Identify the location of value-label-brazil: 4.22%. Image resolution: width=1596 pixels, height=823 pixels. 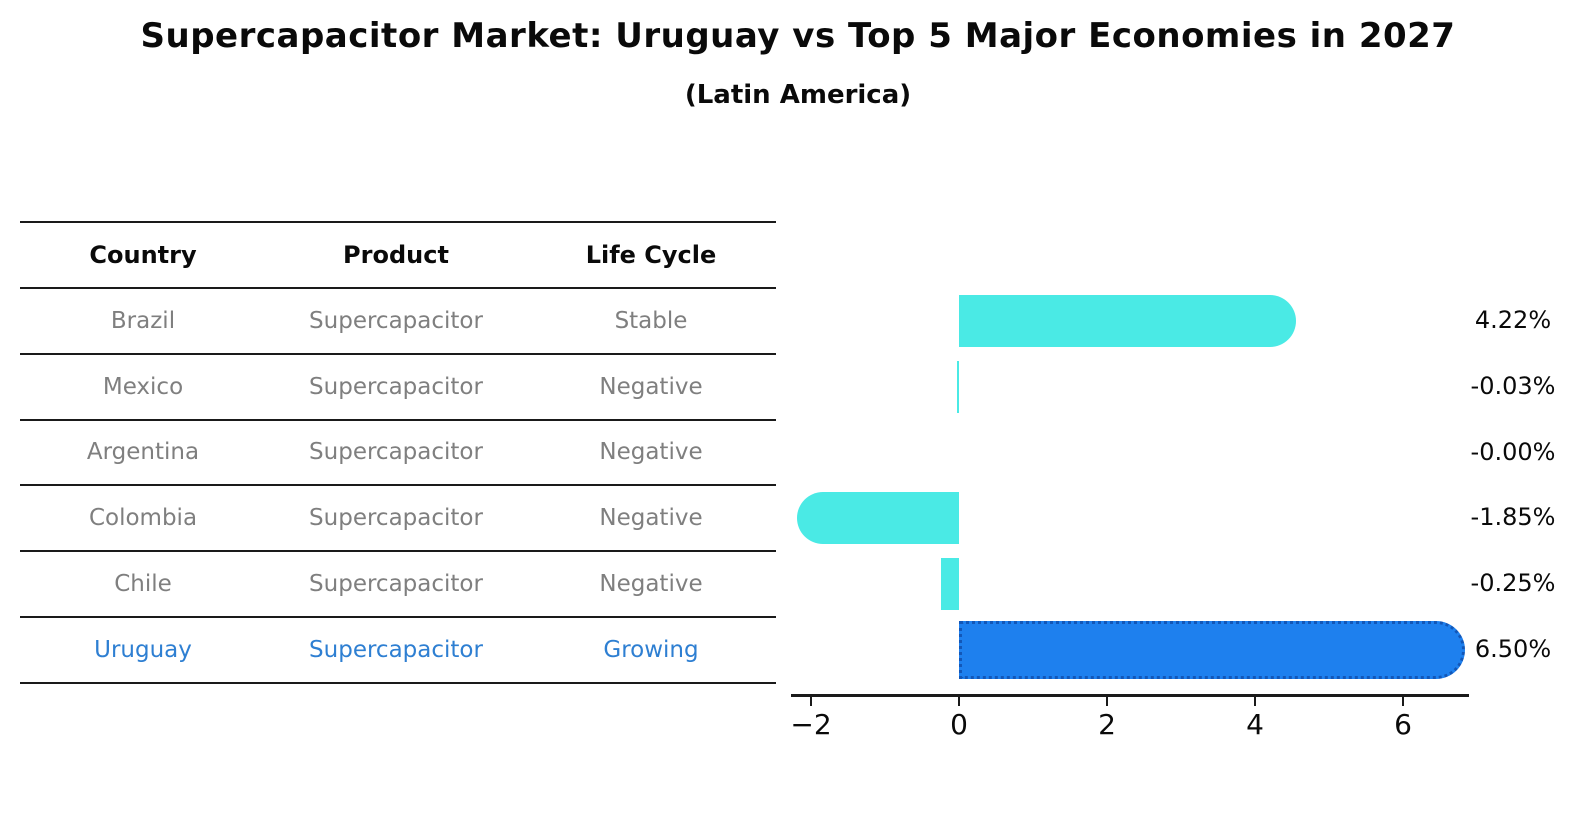
(1513, 320).